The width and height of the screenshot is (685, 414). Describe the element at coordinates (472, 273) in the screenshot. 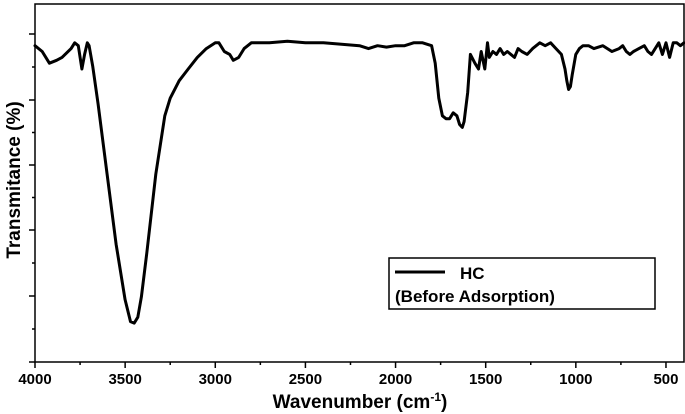

I see `legend-label-hc: HC` at that location.